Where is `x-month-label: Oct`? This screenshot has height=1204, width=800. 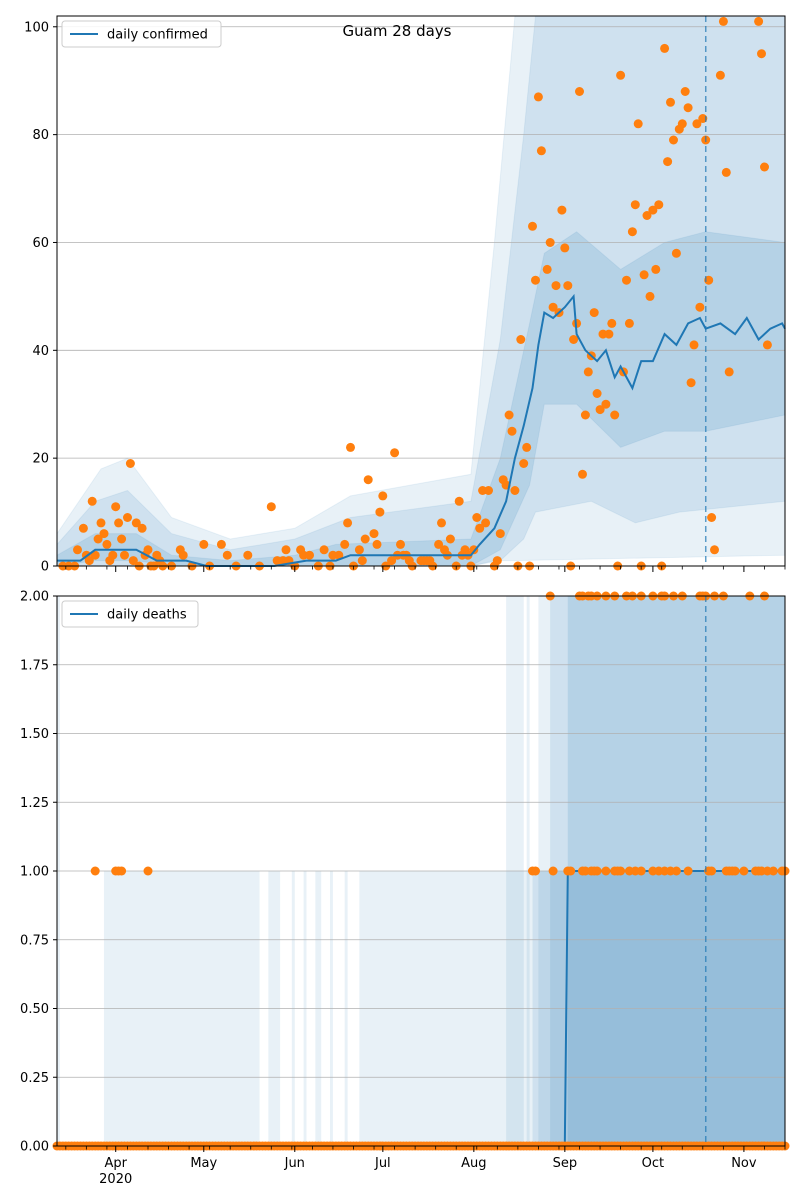
x-month-label: Oct is located at coordinates (653, 1163).